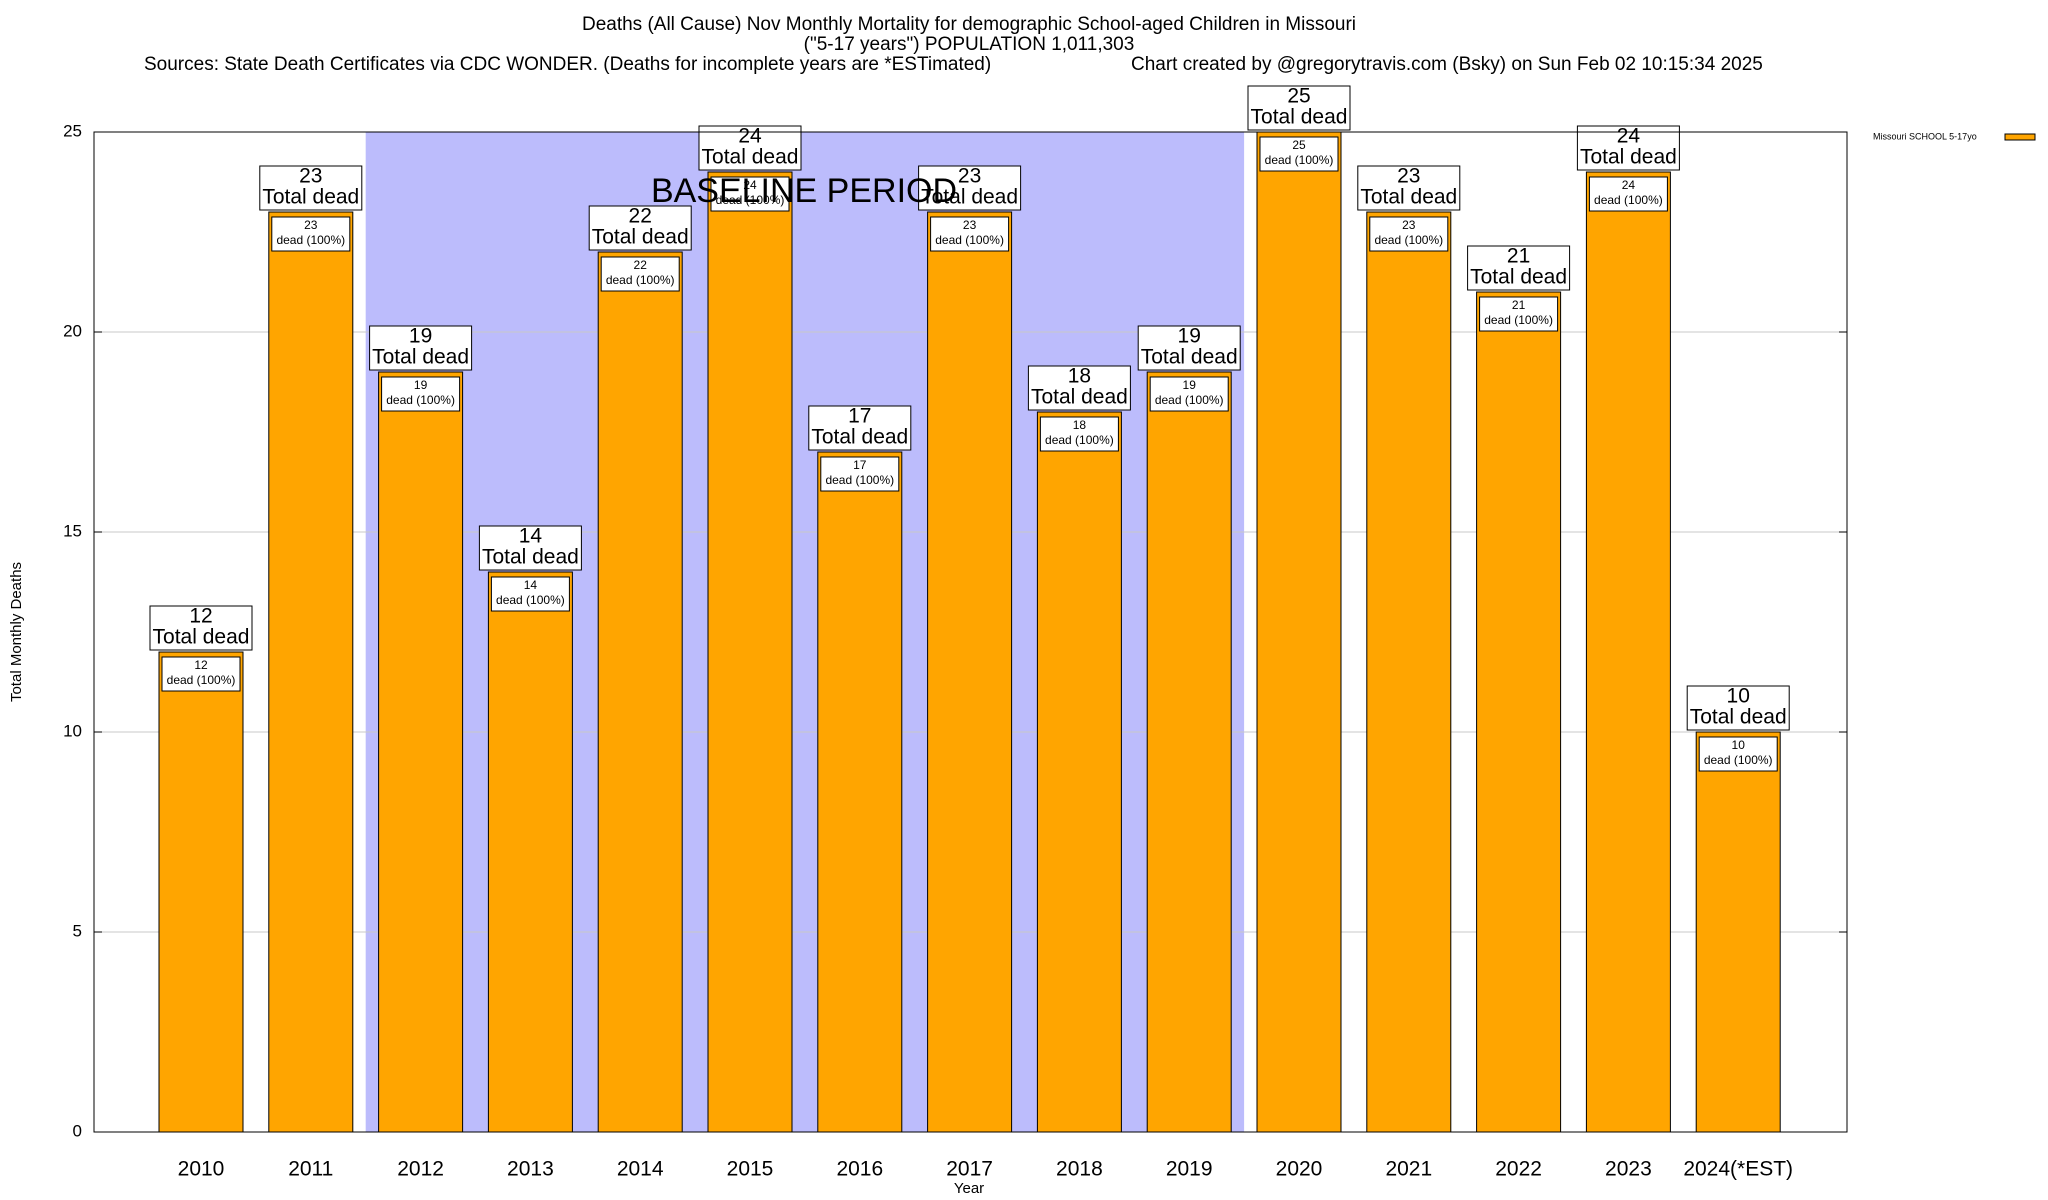 The height and width of the screenshot is (1200, 2048). Describe the element at coordinates (72, 730) in the screenshot. I see `y-tick-label: 10` at that location.